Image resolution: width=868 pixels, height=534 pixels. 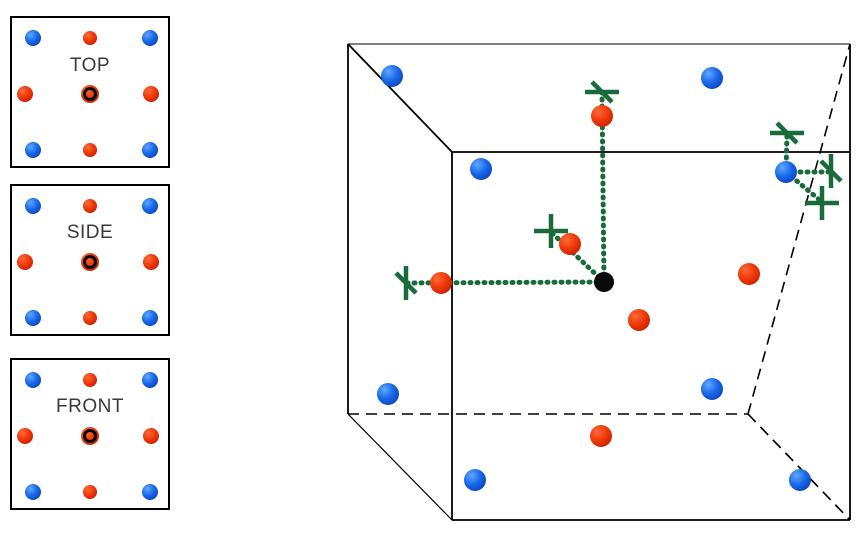 What do you see at coordinates (800, 480) in the screenshot?
I see `blue-corner-front-bottom-right` at bounding box center [800, 480].